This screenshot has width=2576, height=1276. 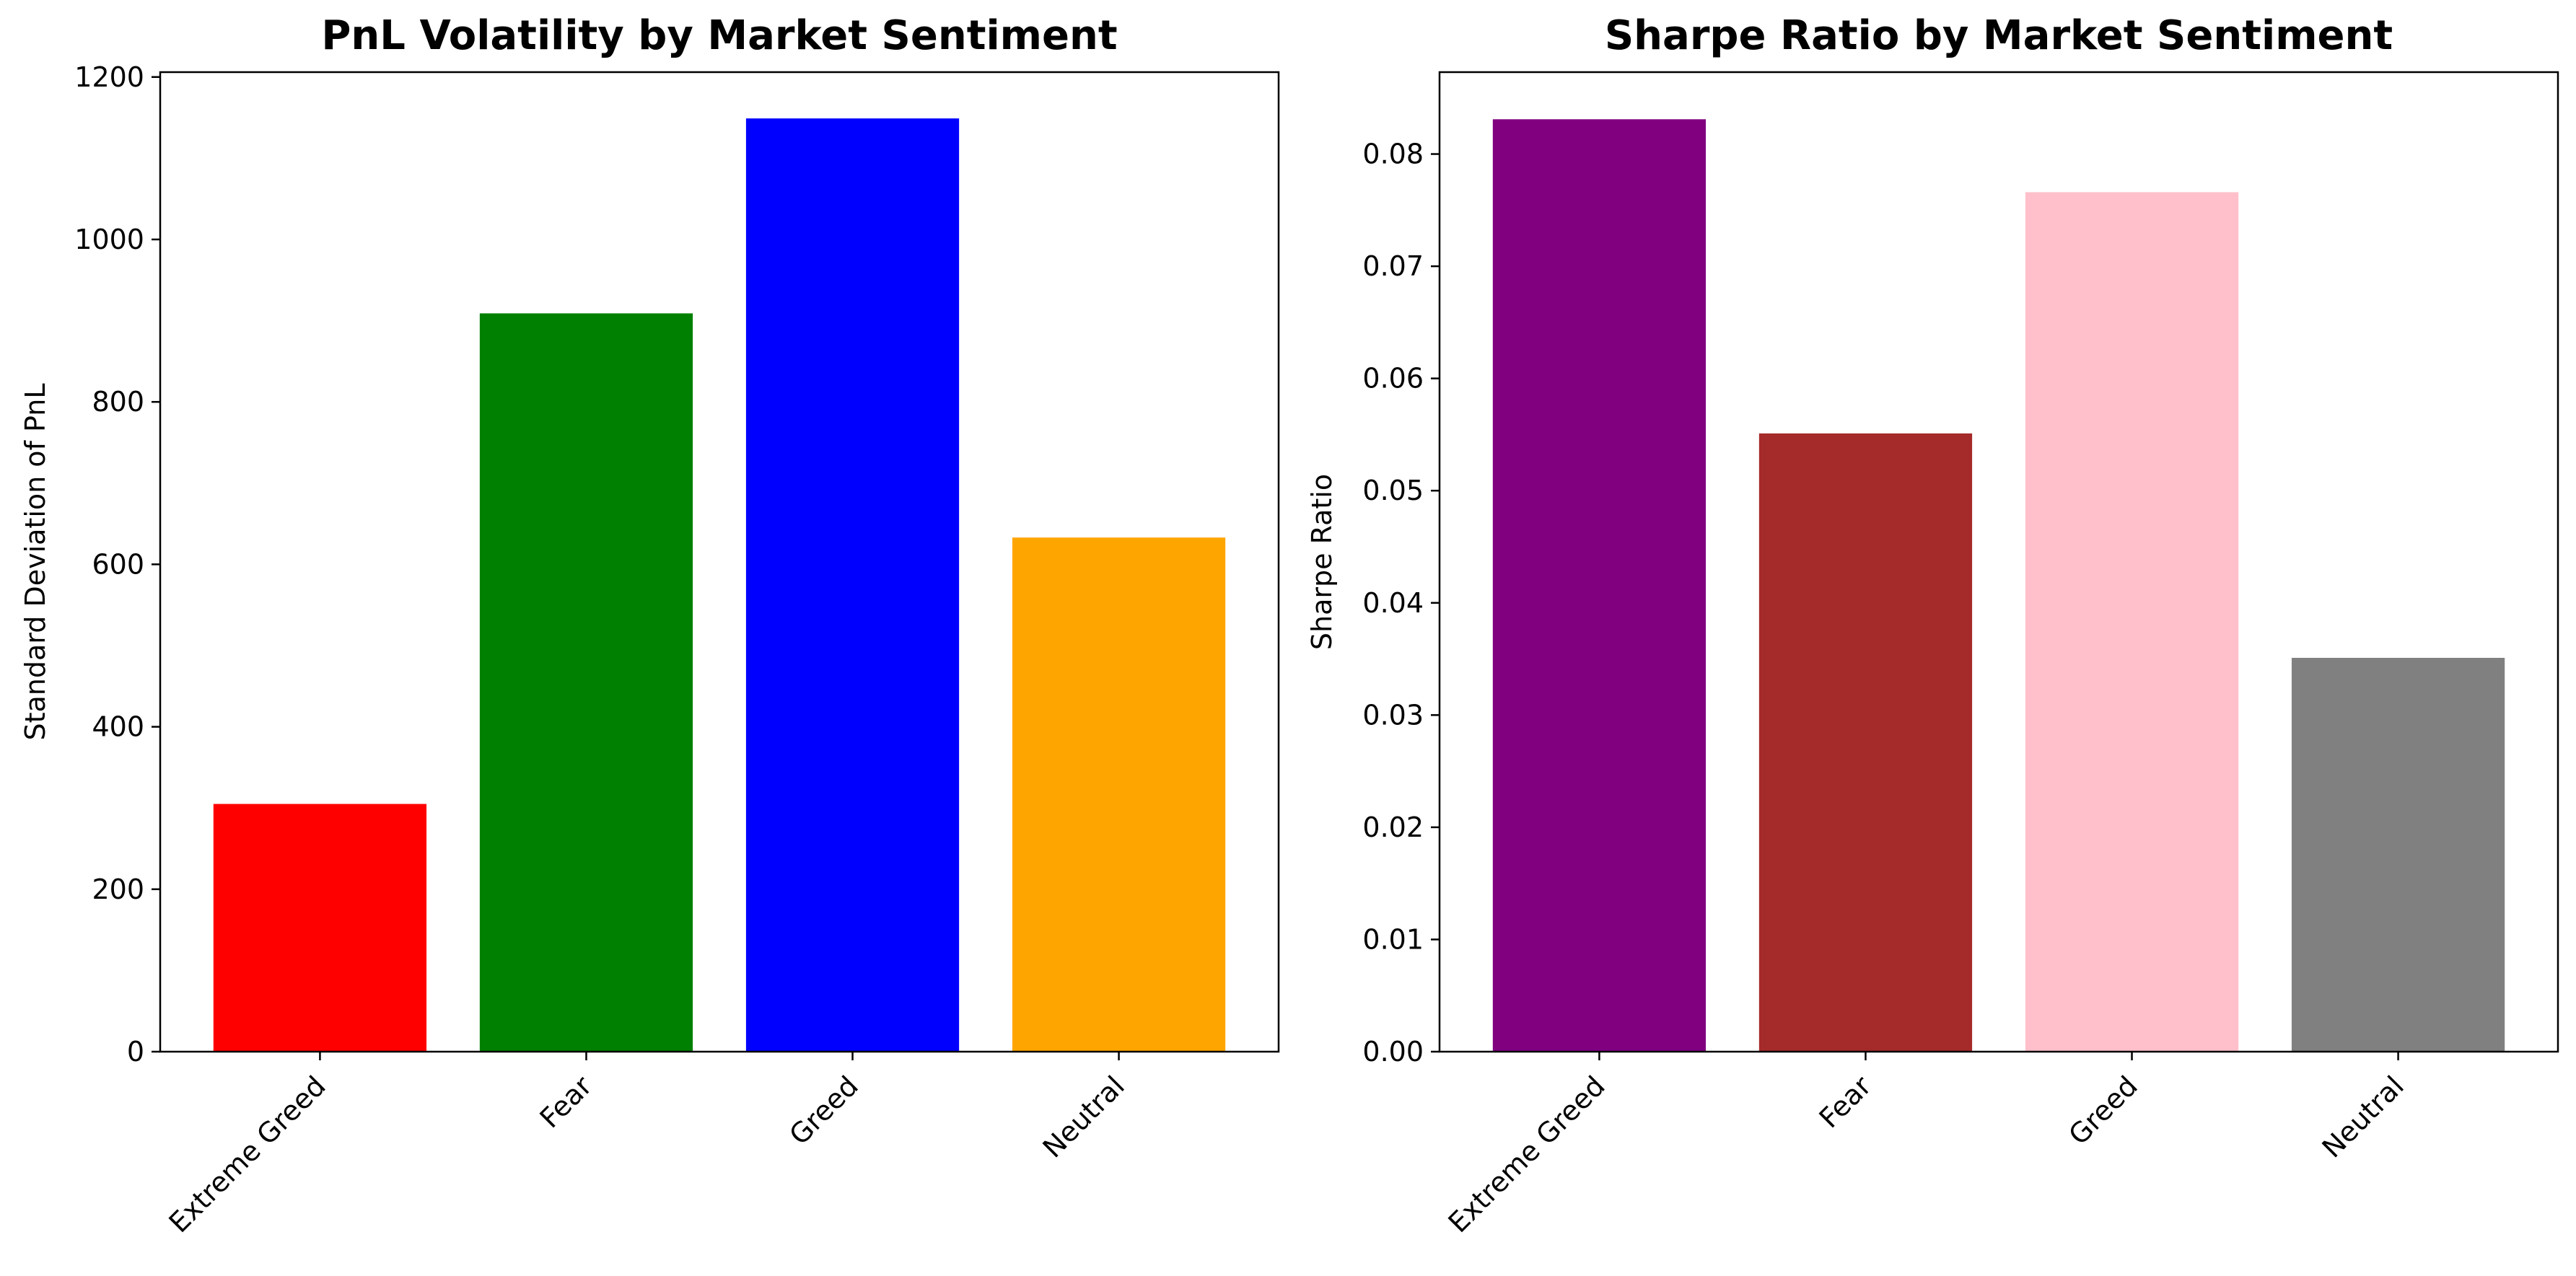 What do you see at coordinates (1393, 491) in the screenshot?
I see `y-tick-label: 0.05` at bounding box center [1393, 491].